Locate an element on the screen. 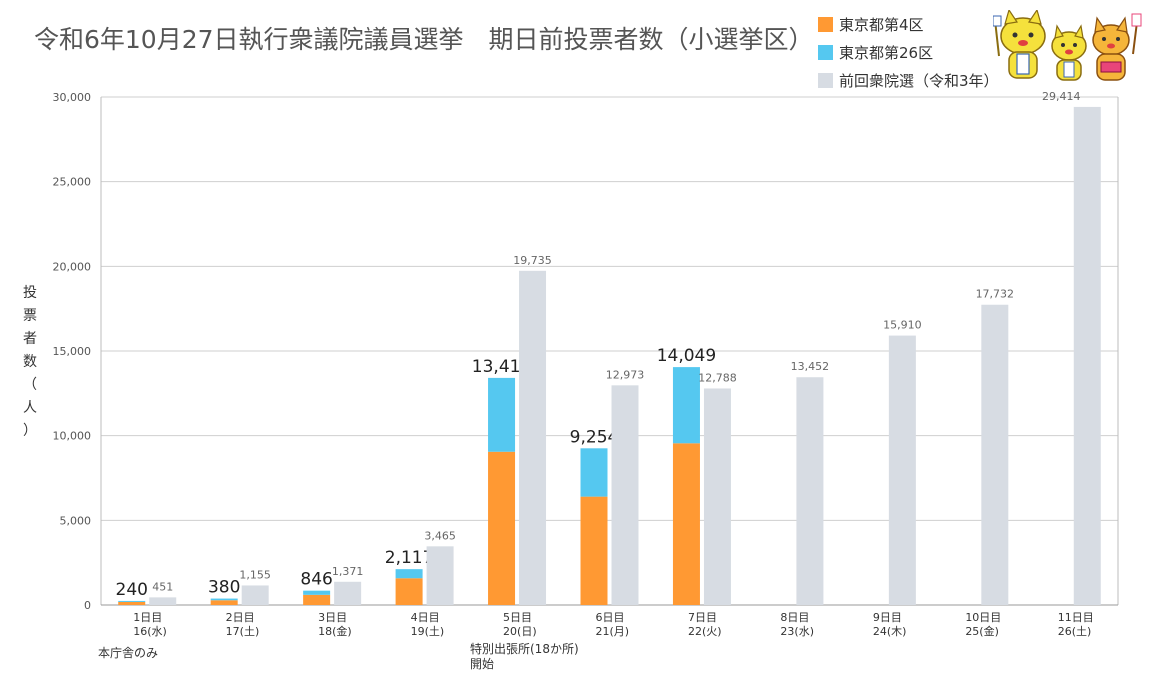 The image size is (1164, 699). current-total-label: 380 is located at coordinates (224, 588).